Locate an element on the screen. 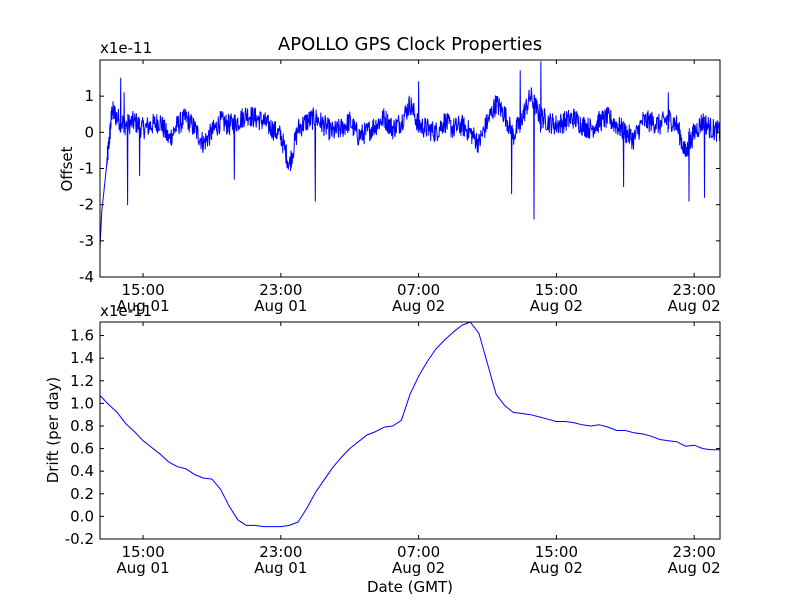  drift-y-tick-label: 0.4 is located at coordinates (82, 471).